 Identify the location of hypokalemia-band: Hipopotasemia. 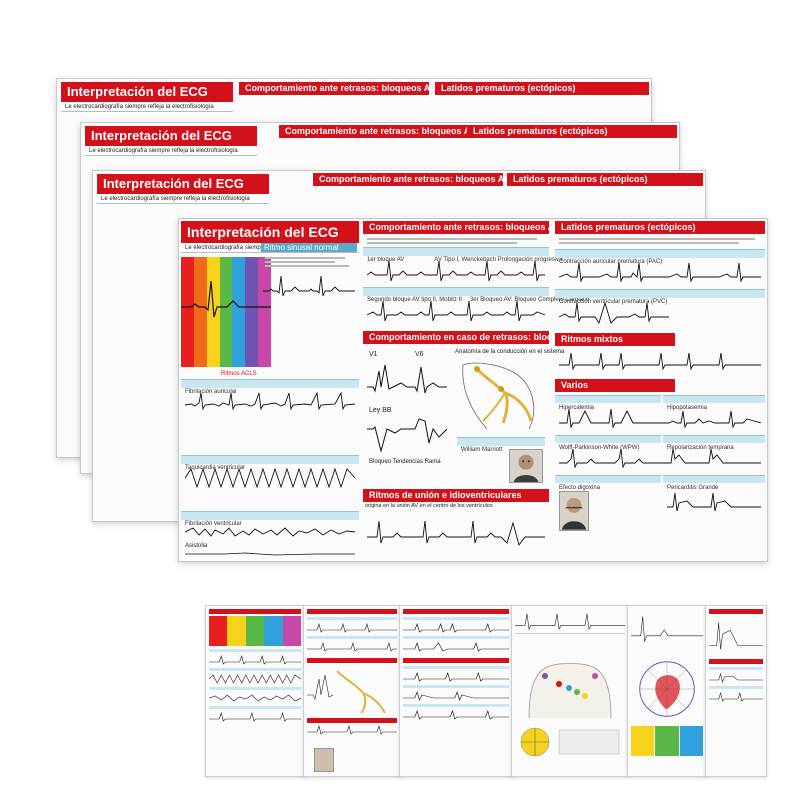
(714, 403).